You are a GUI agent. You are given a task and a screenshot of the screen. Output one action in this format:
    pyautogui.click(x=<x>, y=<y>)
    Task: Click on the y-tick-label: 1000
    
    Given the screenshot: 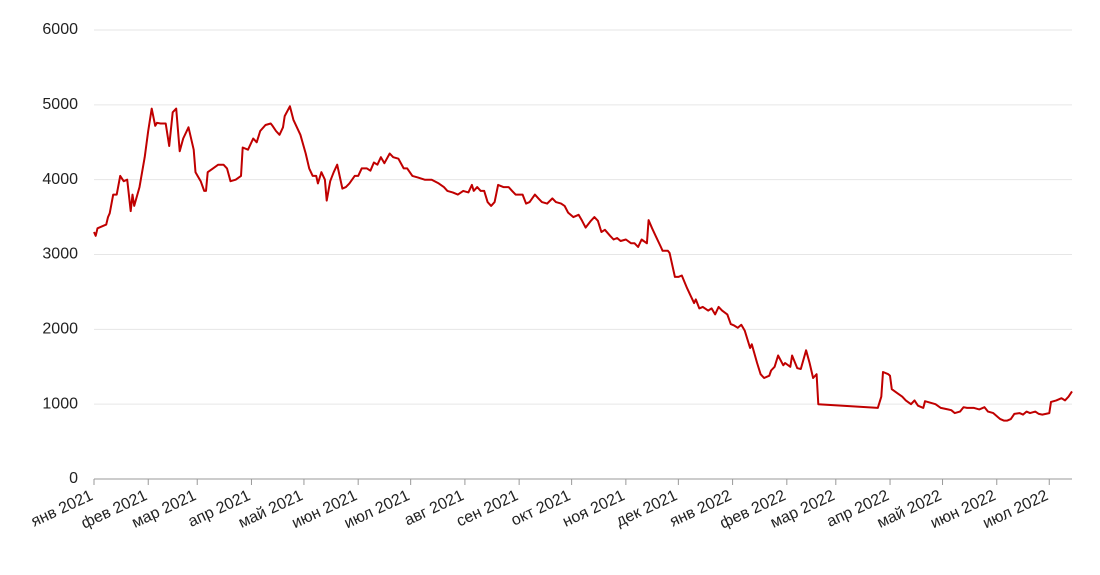 What is the action you would take?
    pyautogui.click(x=60, y=403)
    